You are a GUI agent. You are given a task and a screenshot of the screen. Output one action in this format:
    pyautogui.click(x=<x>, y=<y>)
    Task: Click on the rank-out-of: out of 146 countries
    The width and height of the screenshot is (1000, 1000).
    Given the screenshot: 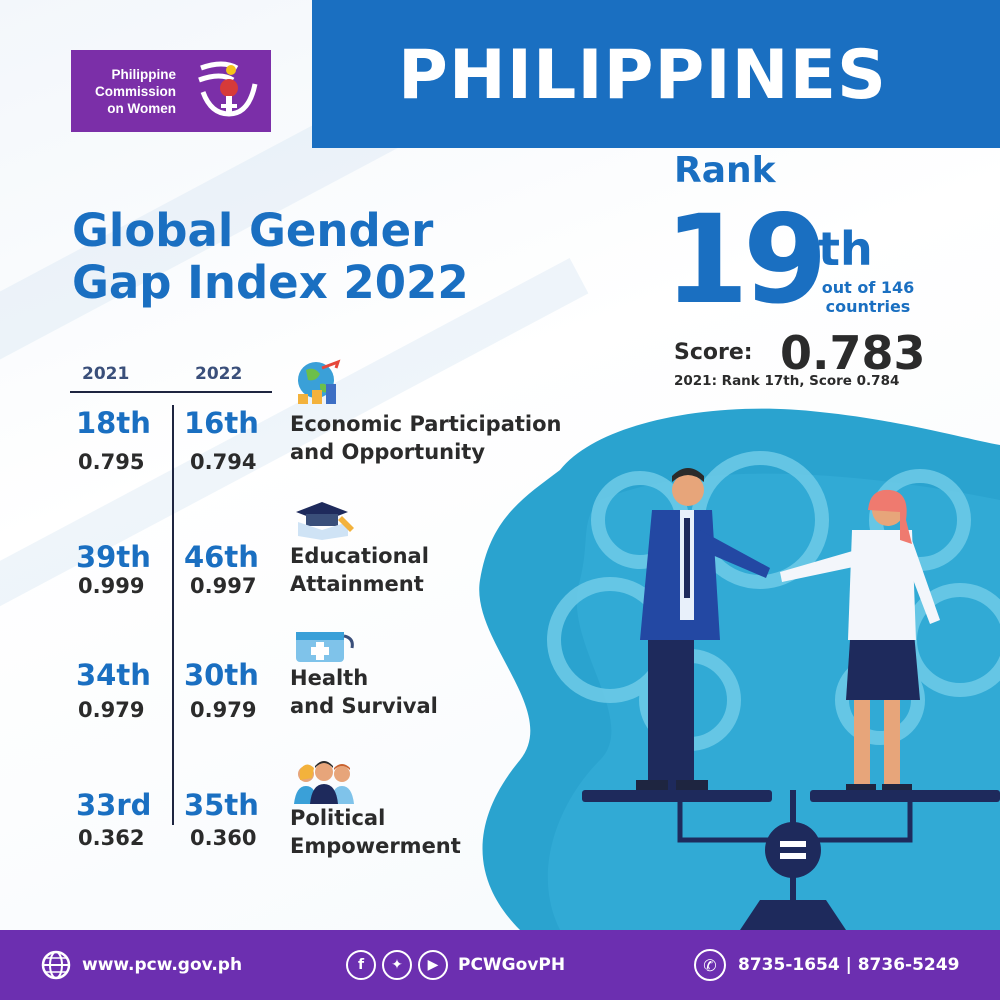 What is the action you would take?
    pyautogui.click(x=868, y=297)
    